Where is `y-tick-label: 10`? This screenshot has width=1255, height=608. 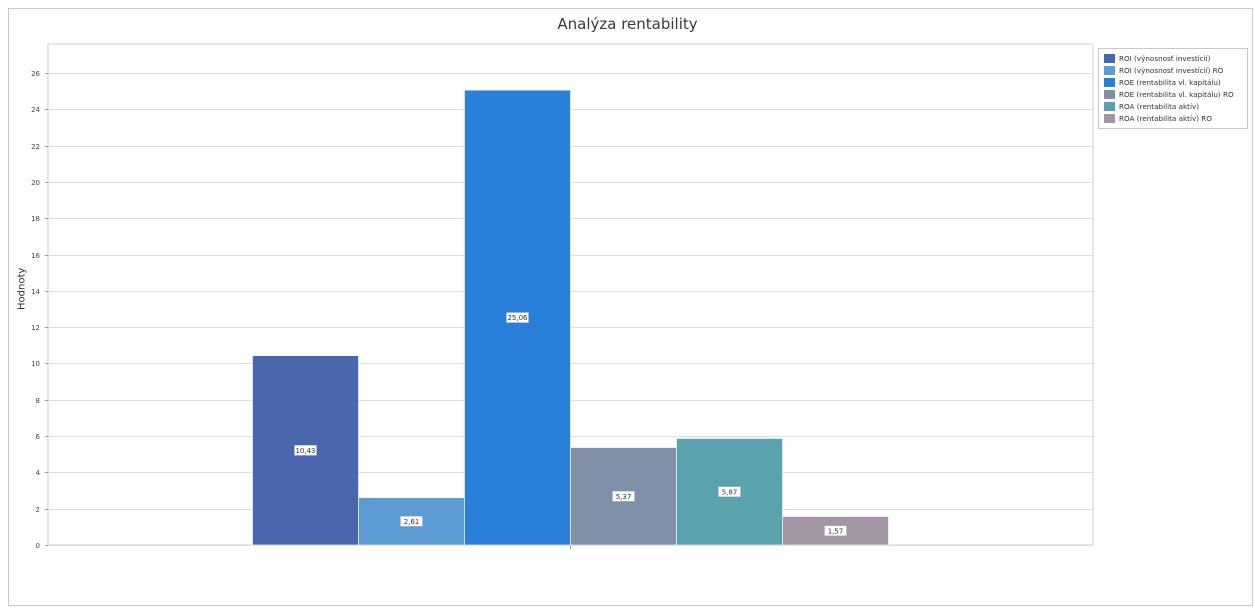 y-tick-label: 10 is located at coordinates (35, 364).